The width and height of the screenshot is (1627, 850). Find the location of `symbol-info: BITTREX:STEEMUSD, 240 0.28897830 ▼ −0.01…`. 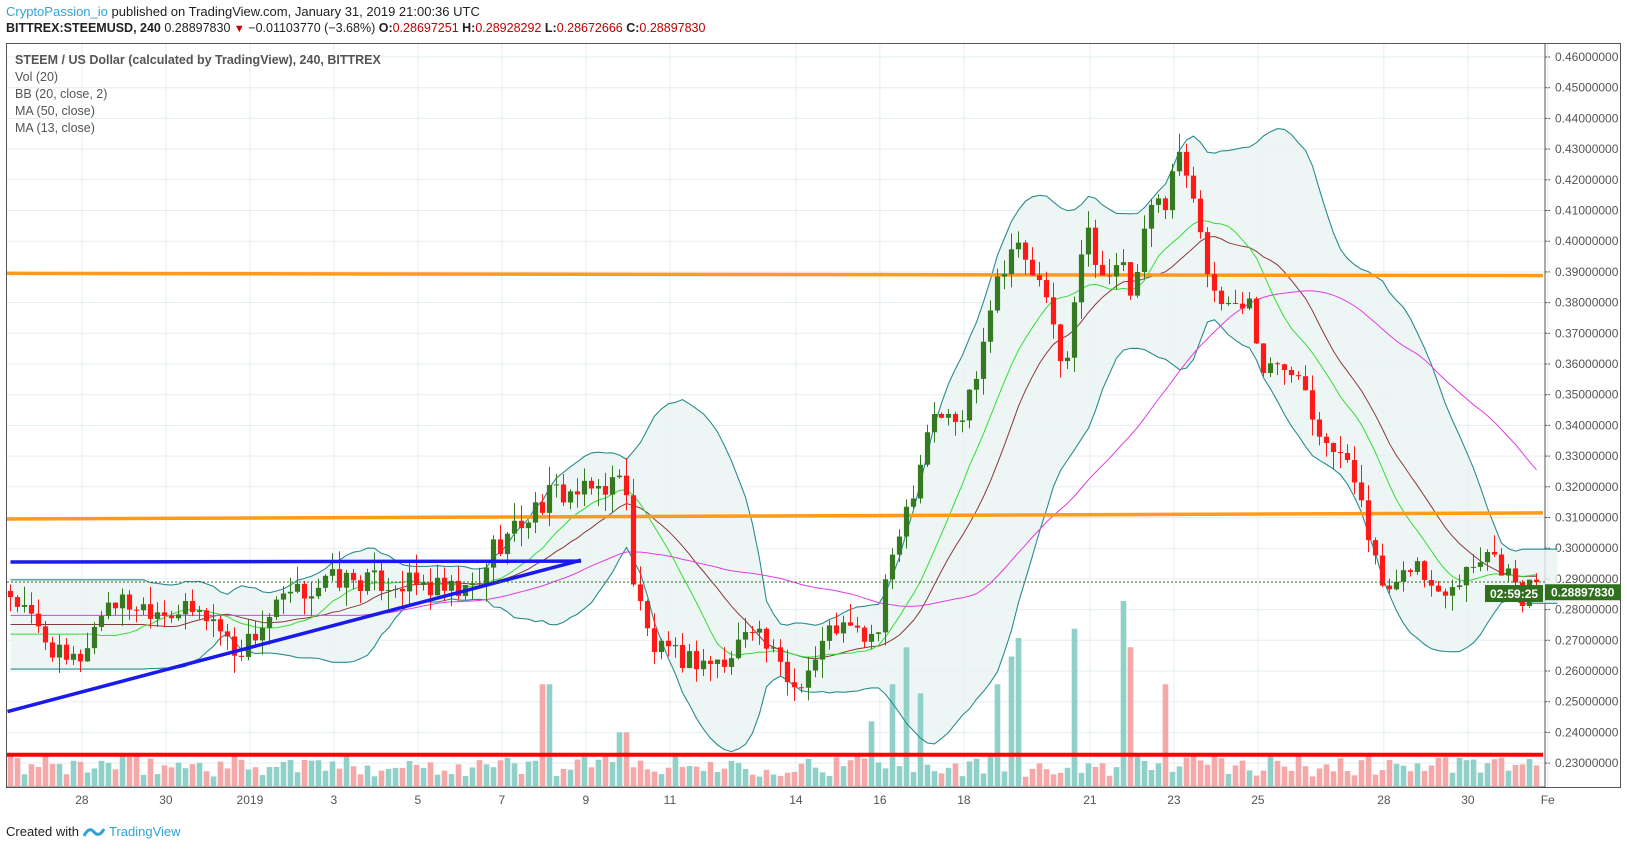

symbol-info: BITTREX:STEEMUSD, 240 0.28897830 ▼ −0.01… is located at coordinates (355, 28).